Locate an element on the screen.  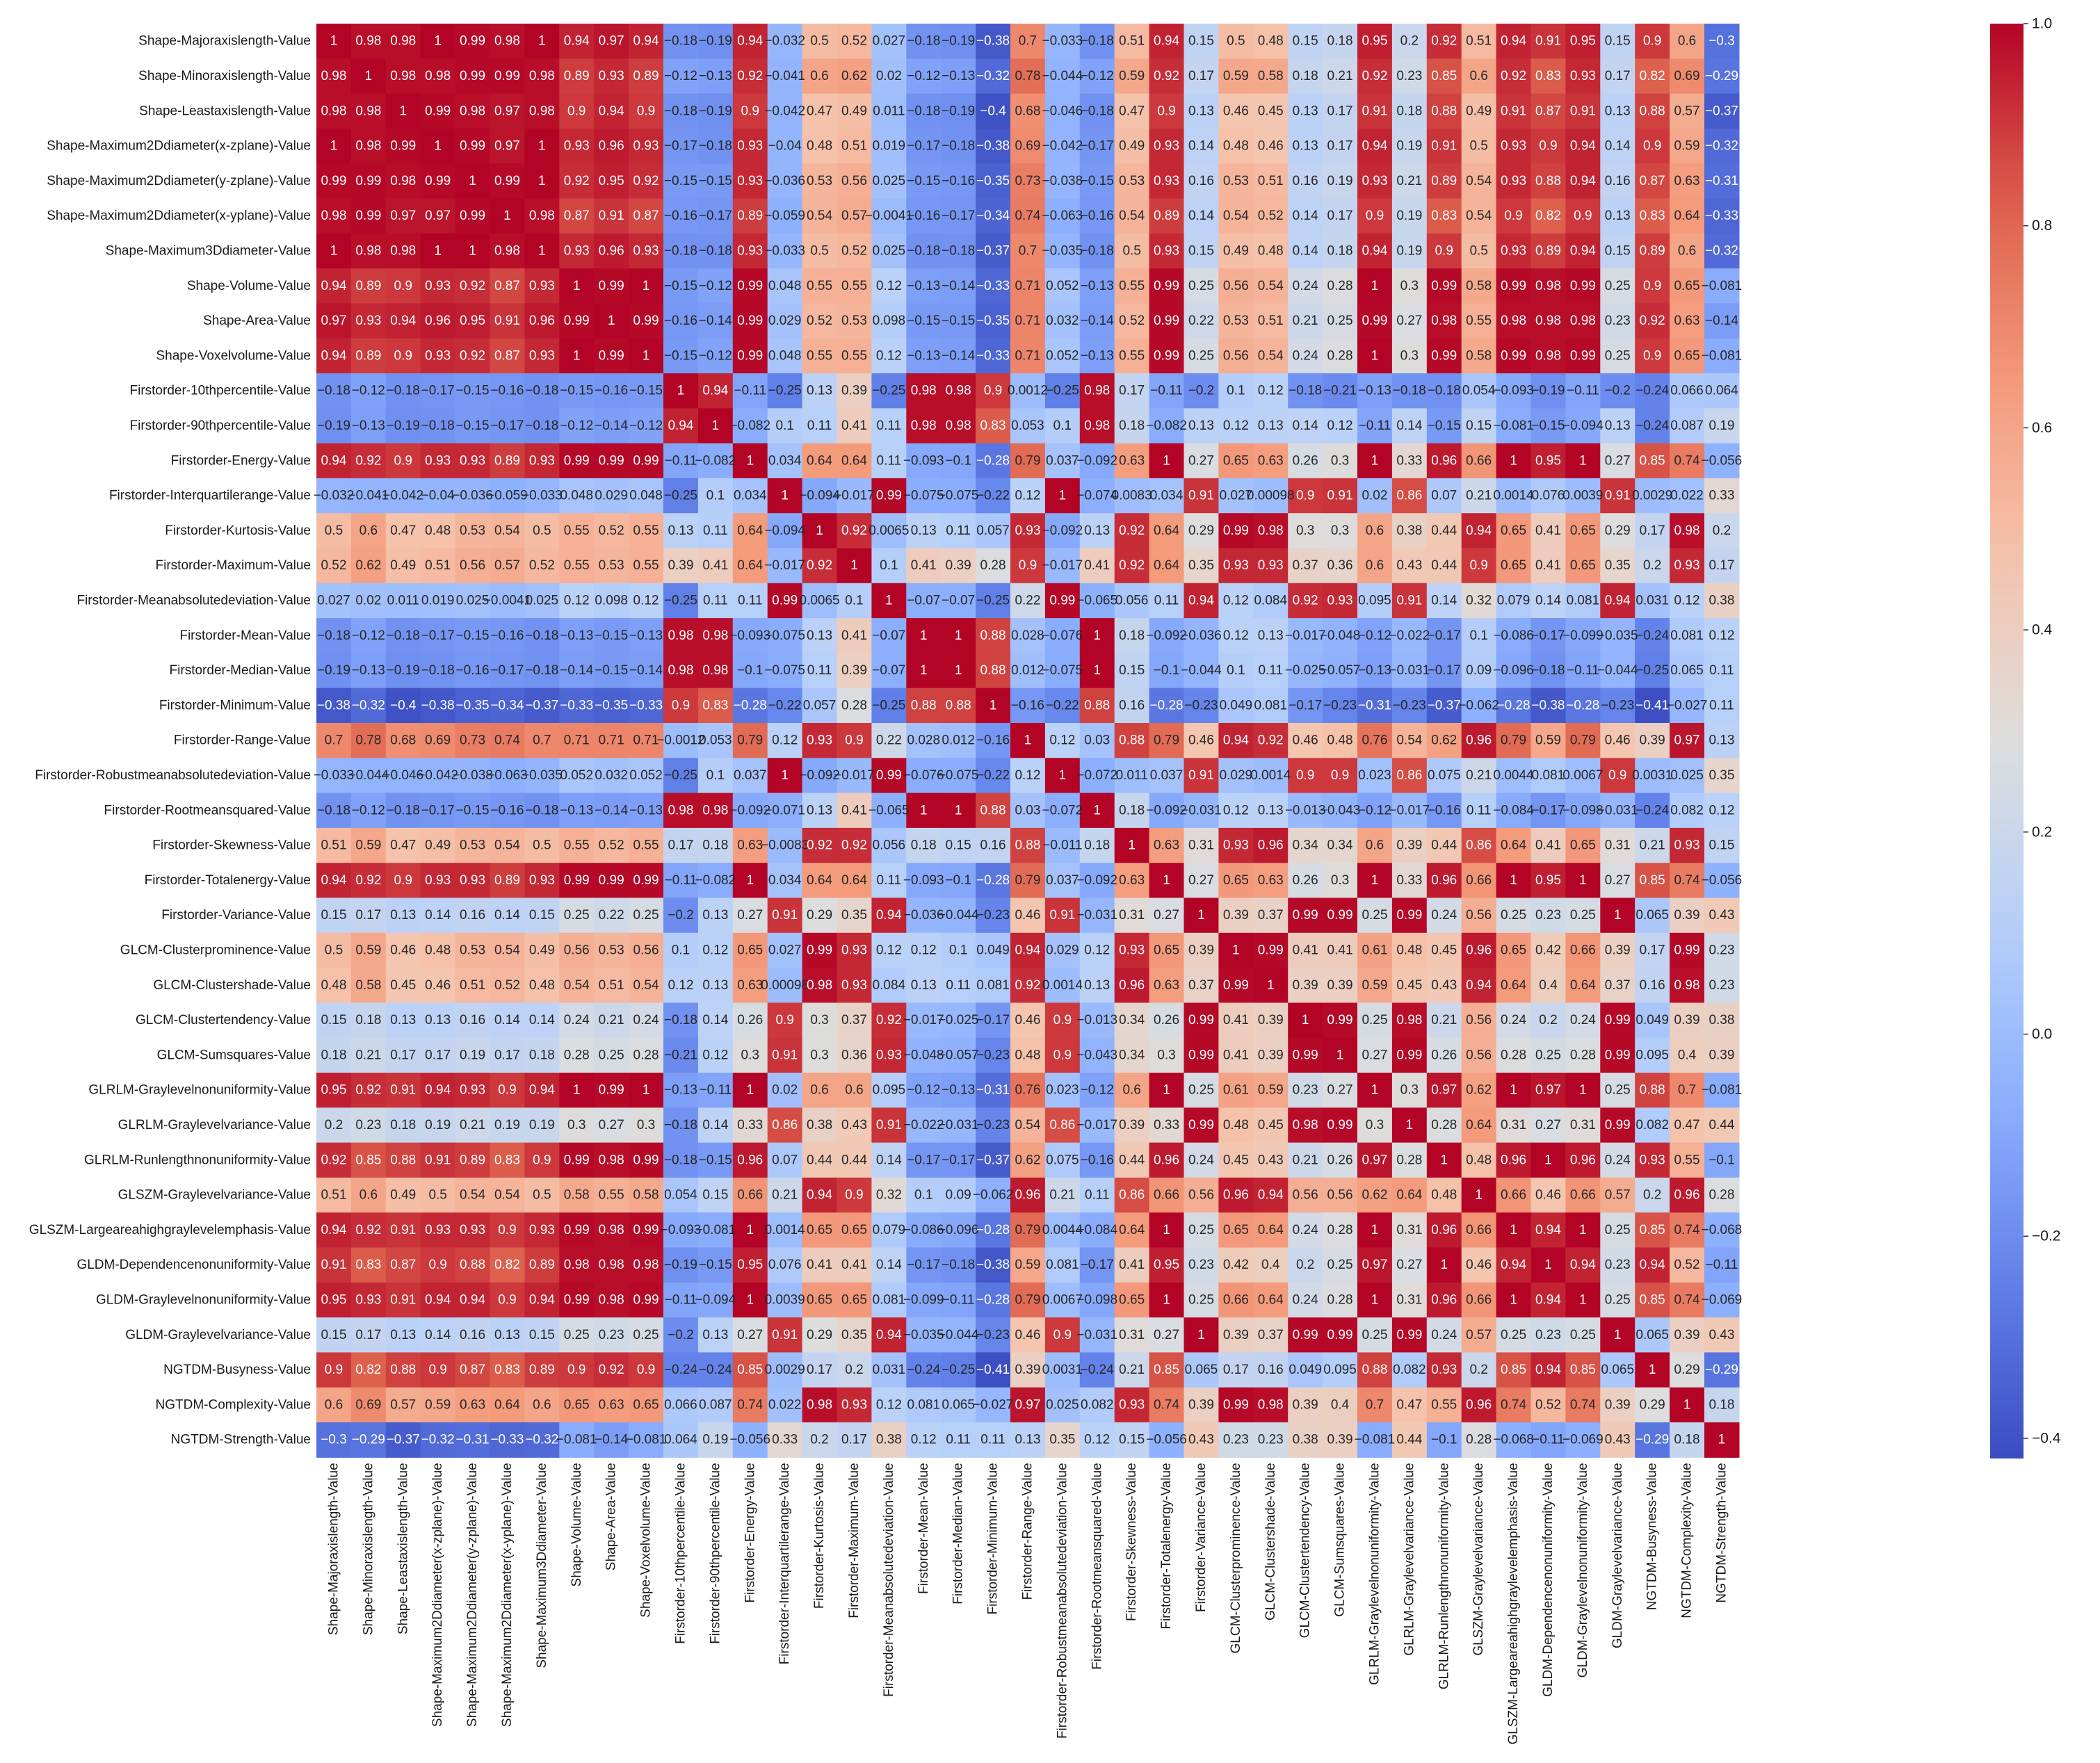
heatmap-cell-label: 0.95 is located at coordinates (1583, 41).